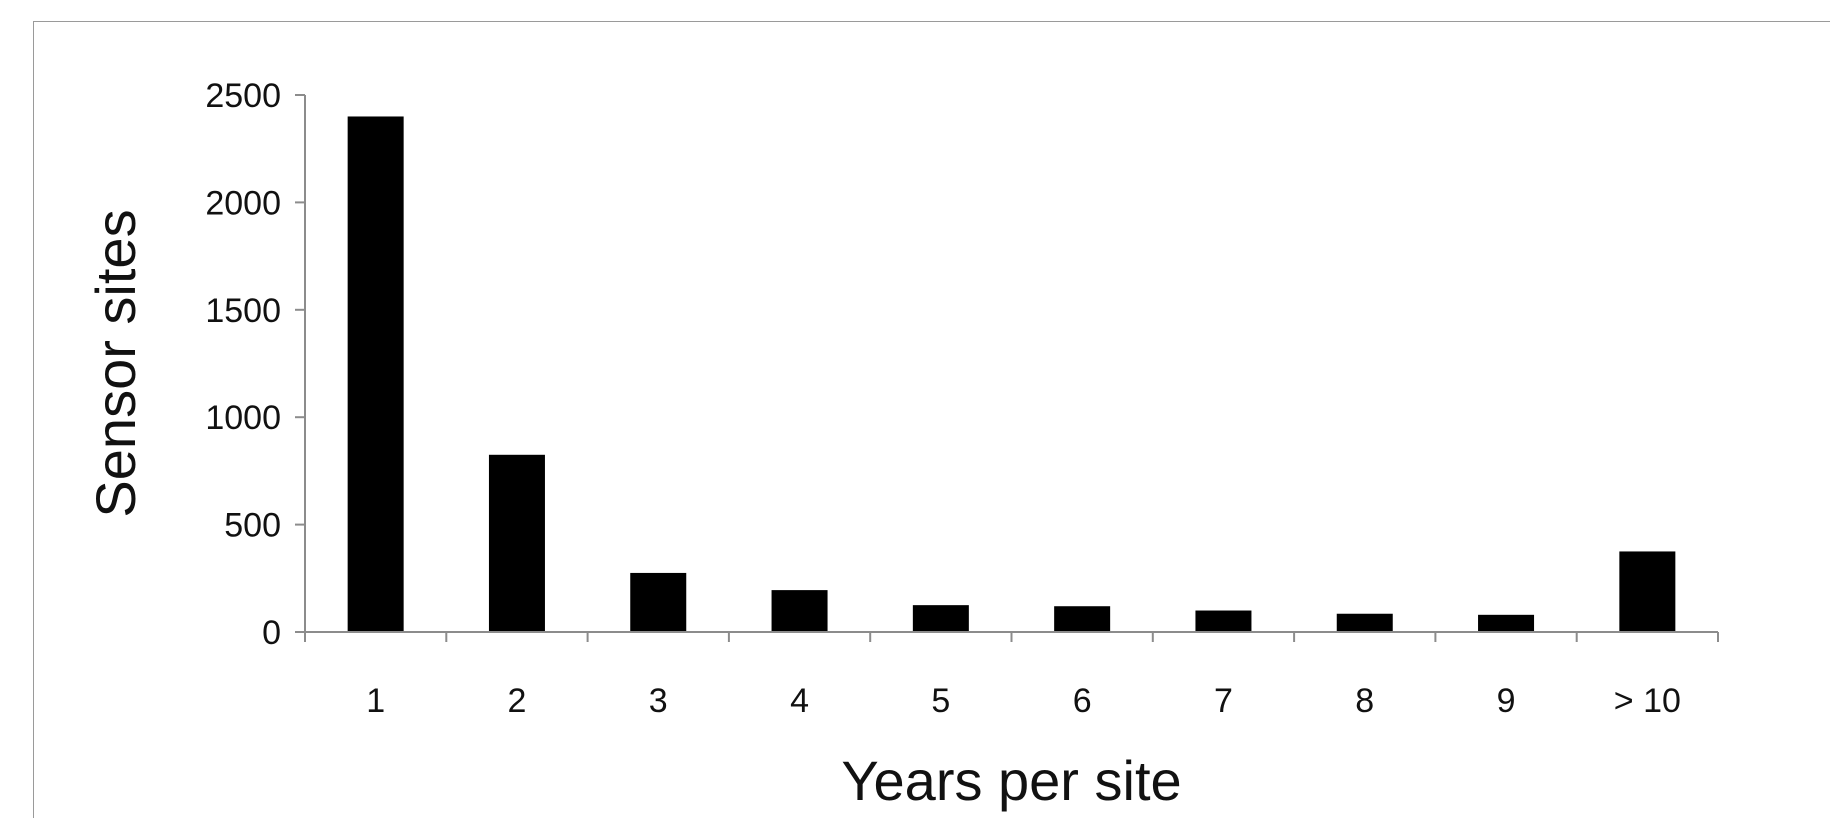 Image resolution: width=1830 pixels, height=818 pixels. Describe the element at coordinates (1011, 676) in the screenshot. I see `x-axis-ticks: 1 2 3 4 5 6 7 8 9 > 10` at that location.